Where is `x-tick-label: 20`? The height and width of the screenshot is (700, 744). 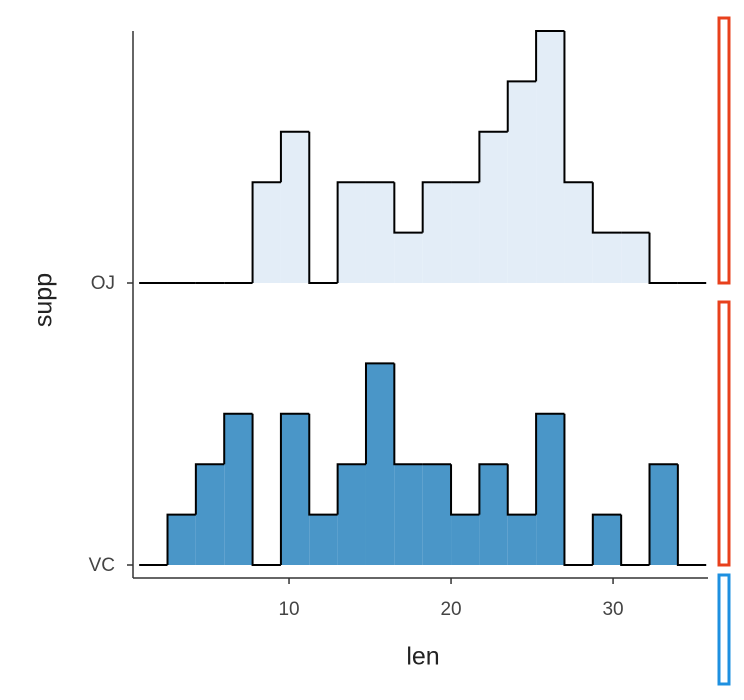 x-tick-label: 20 is located at coordinates (450, 609).